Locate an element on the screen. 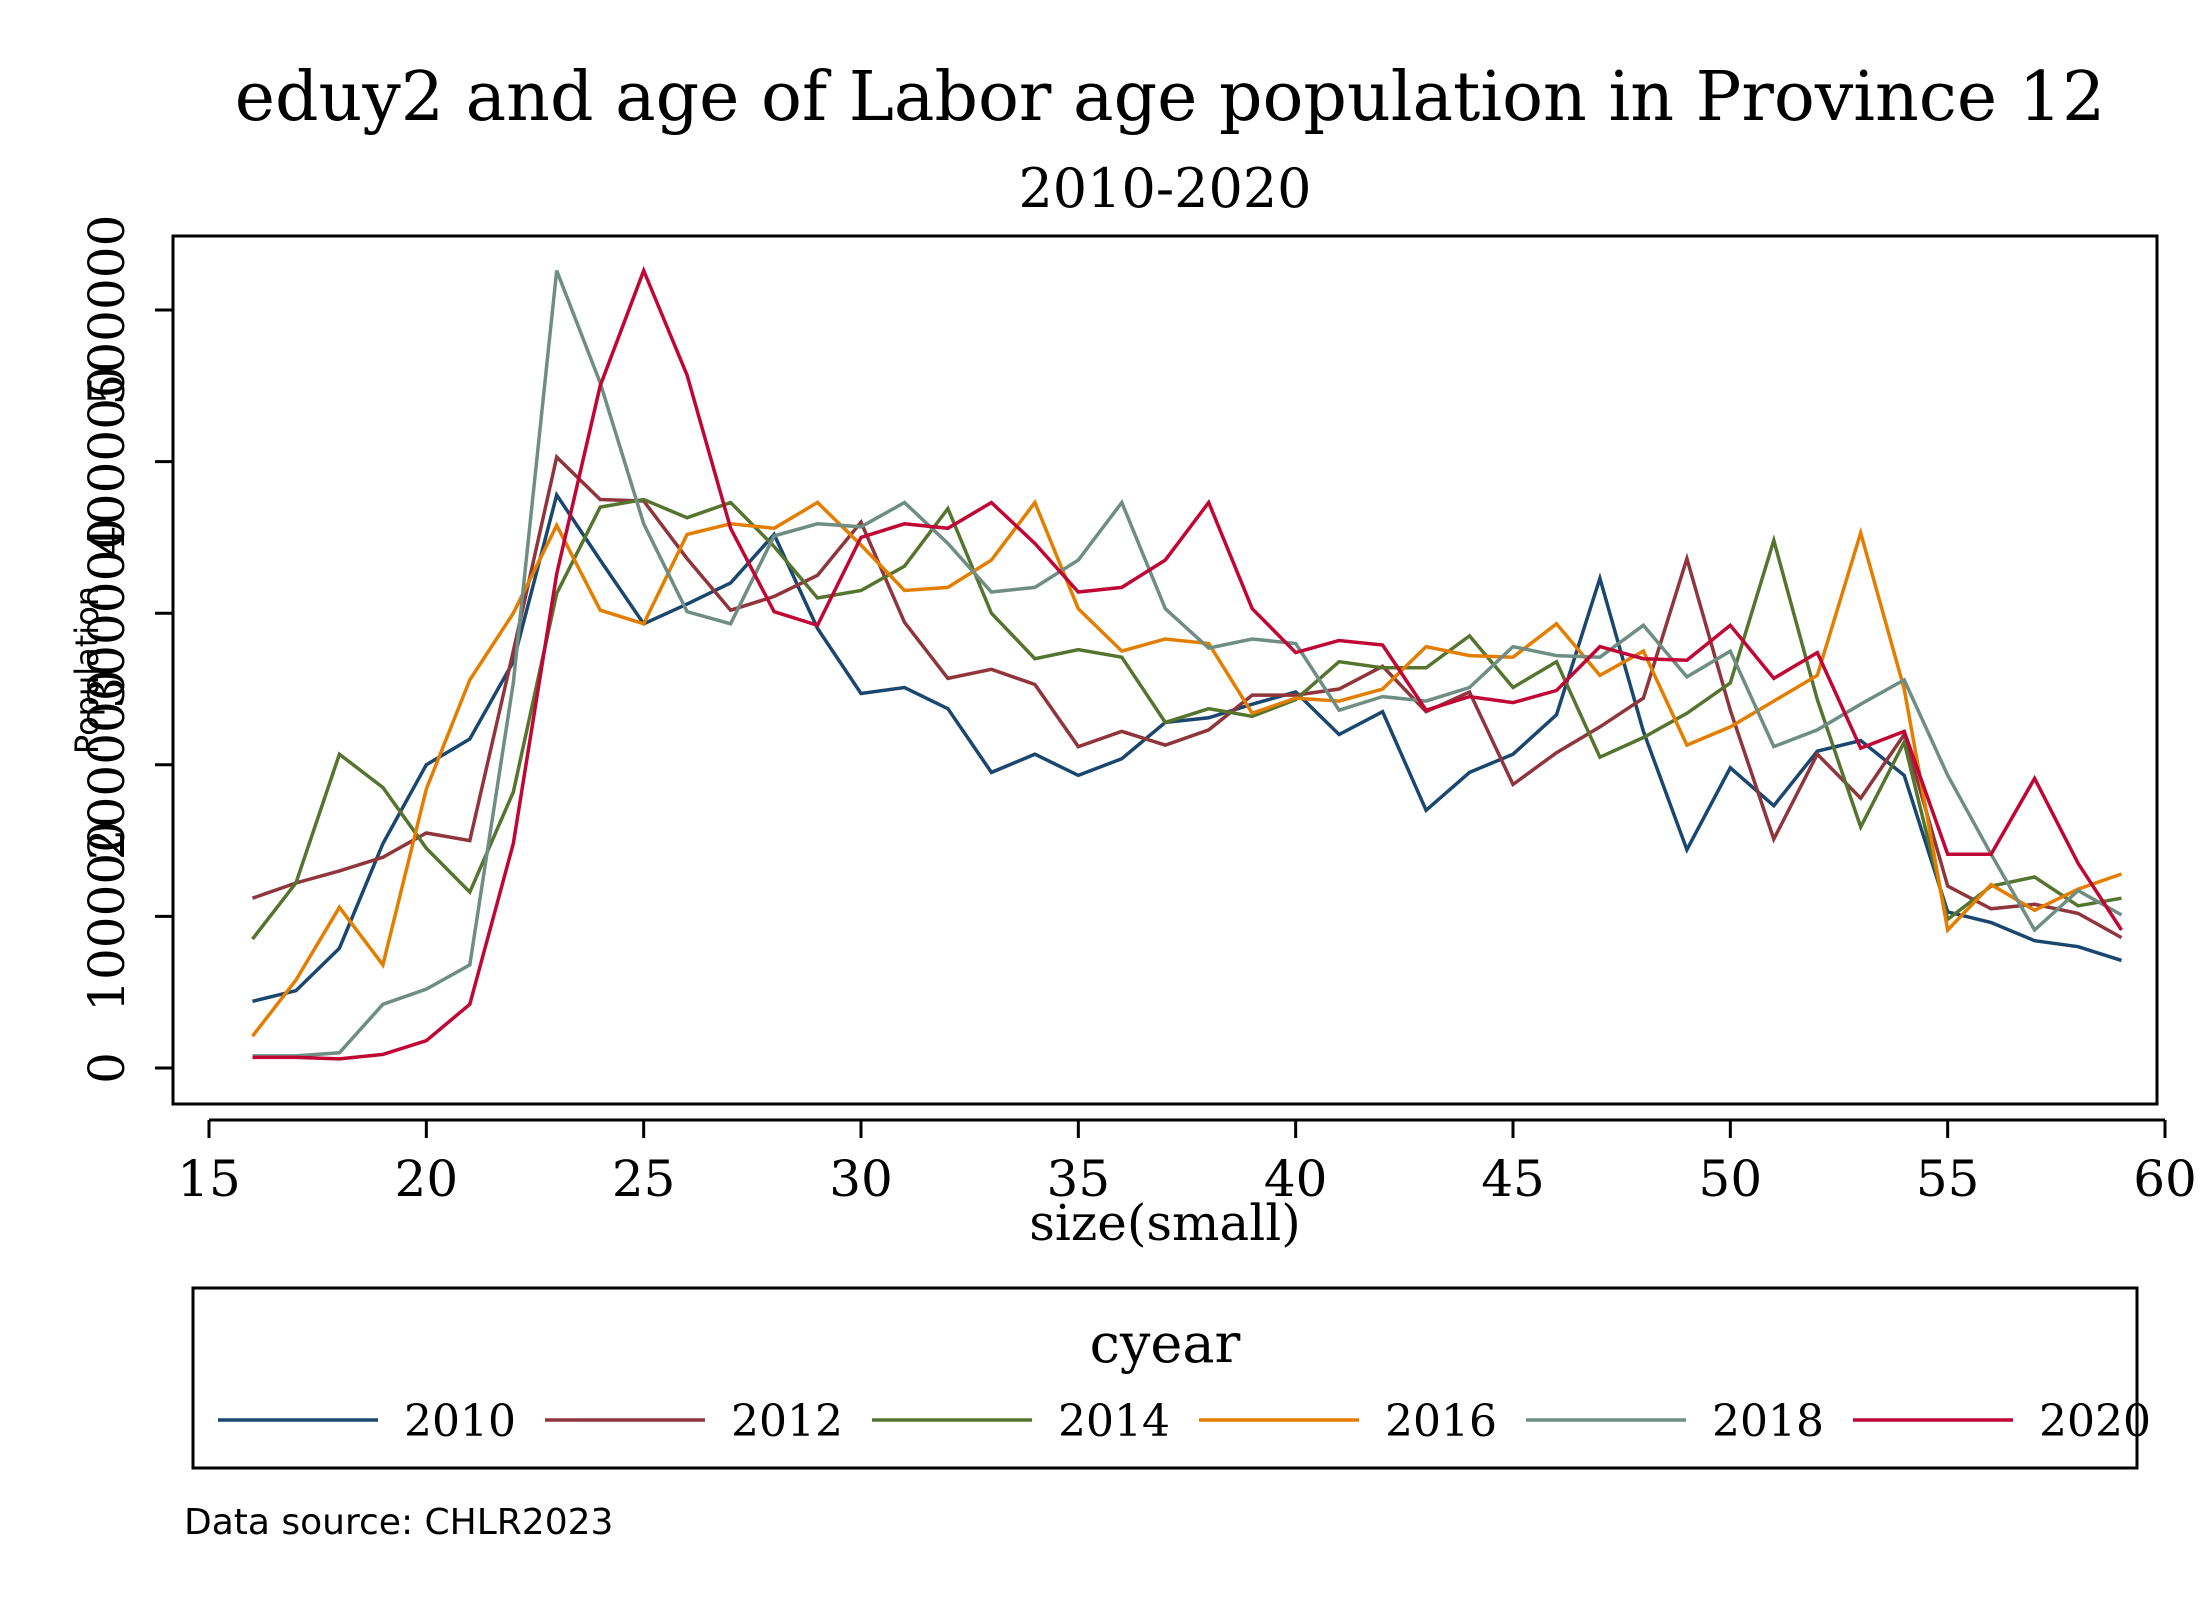  x-tick-label: 60 is located at coordinates (2165, 1179).